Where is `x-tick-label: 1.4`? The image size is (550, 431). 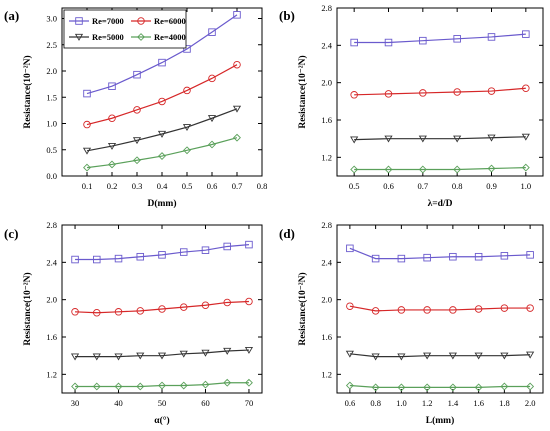
x-tick-label: 1.4 is located at coordinates (453, 403).